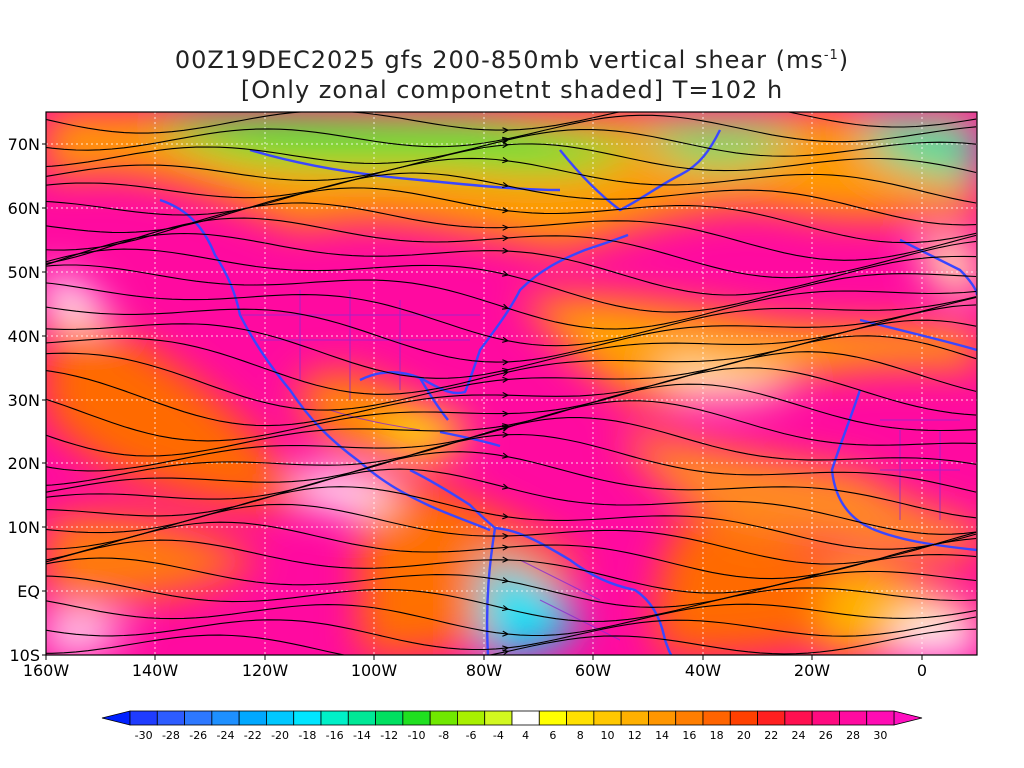 Image resolution: width=1024 pixels, height=768 pixels. I want to click on colorbar-low-arrow, so click(116, 718).